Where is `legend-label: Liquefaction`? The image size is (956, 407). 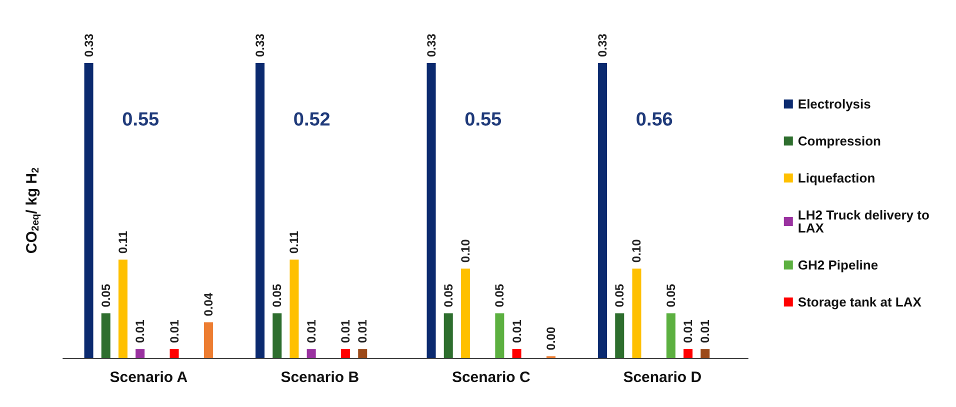
legend-label: Liquefaction is located at coordinates (837, 178).